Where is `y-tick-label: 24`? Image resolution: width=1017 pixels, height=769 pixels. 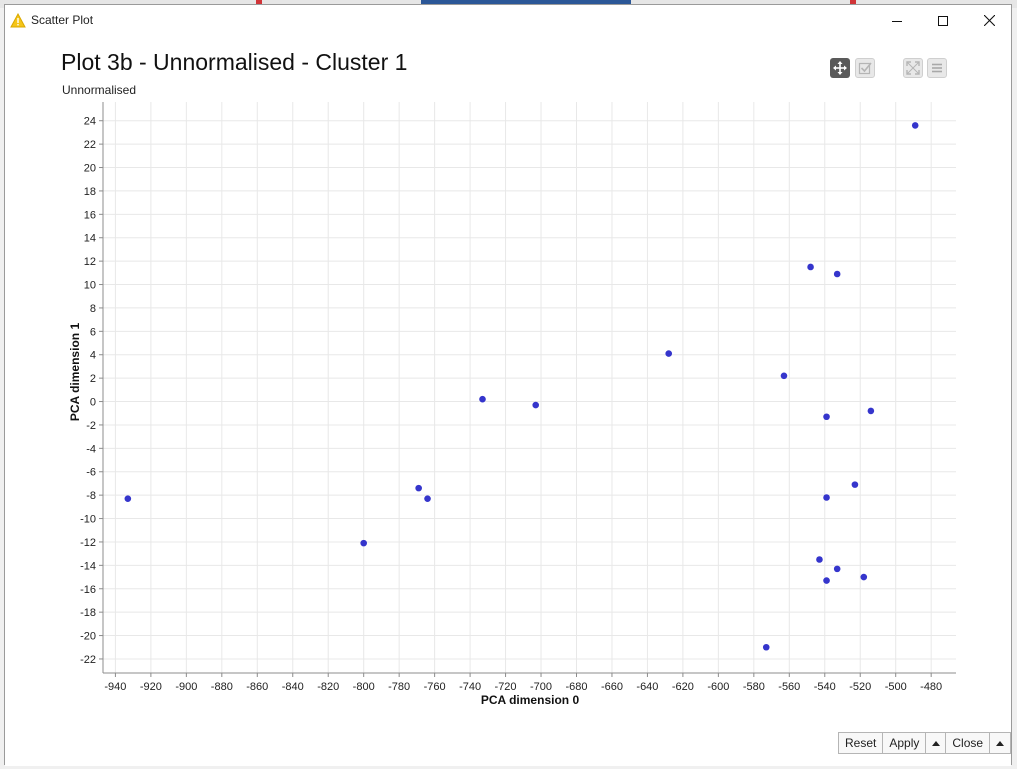
y-tick-label: 24 is located at coordinates (90, 122).